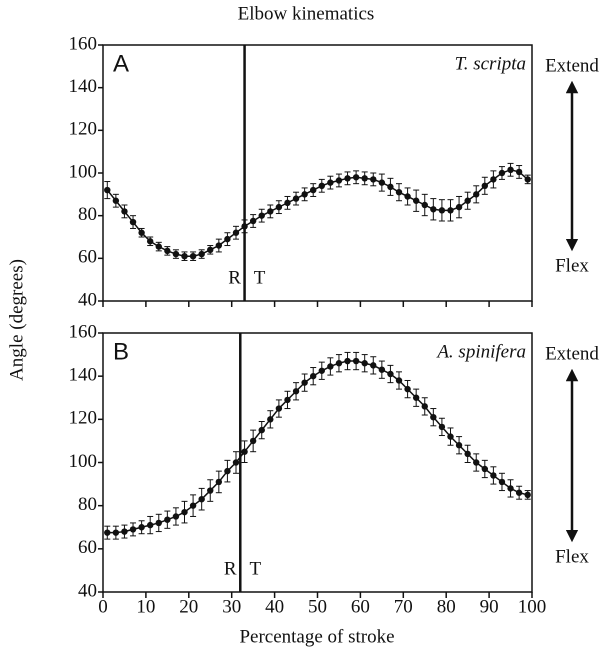  What do you see at coordinates (572, 265) in the screenshot?
I see `flex-label: Flex` at bounding box center [572, 265].